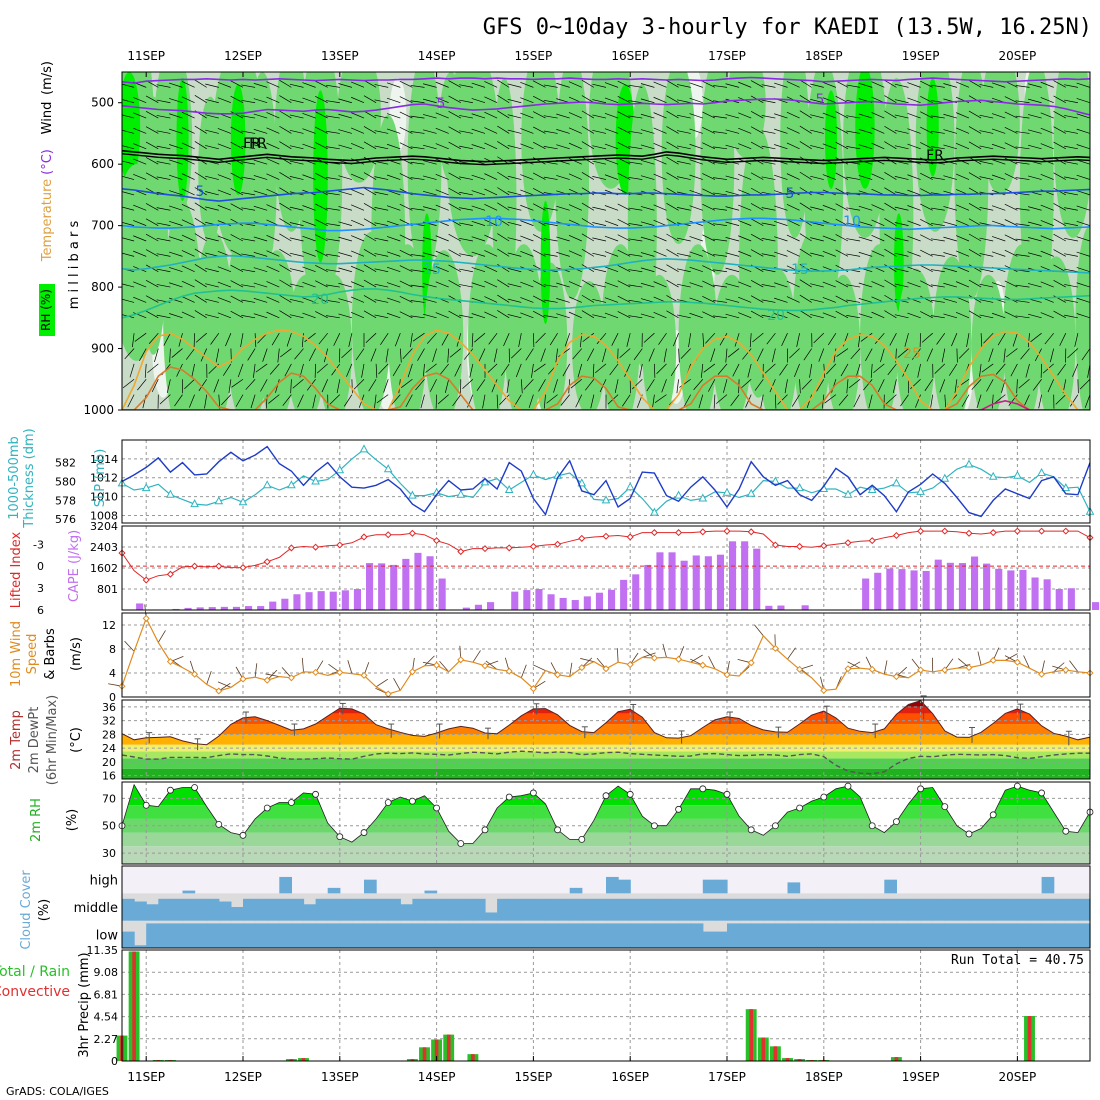 The image size is (1100, 1100). What do you see at coordinates (606, 107) in the screenshot?
I see `isotherm--5b` at bounding box center [606, 107].